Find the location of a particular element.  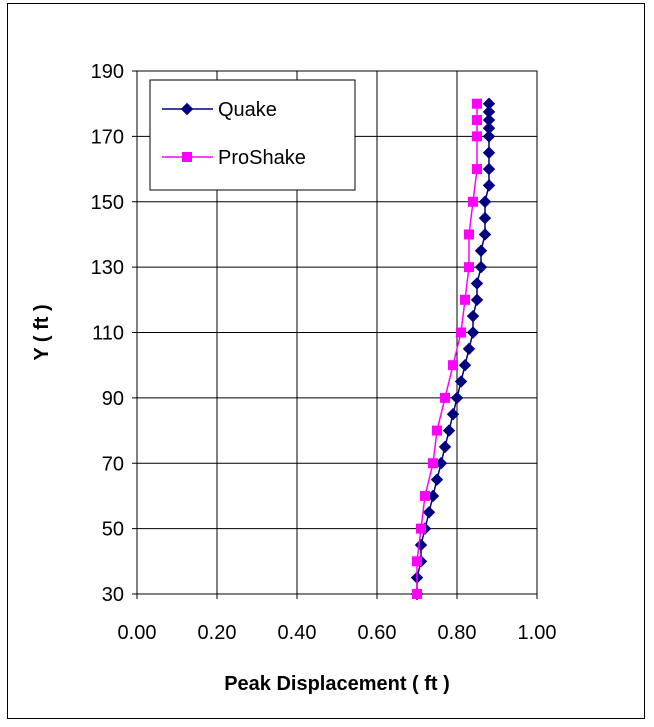

legend-item-proshake: ProShake is located at coordinates (234, 158).